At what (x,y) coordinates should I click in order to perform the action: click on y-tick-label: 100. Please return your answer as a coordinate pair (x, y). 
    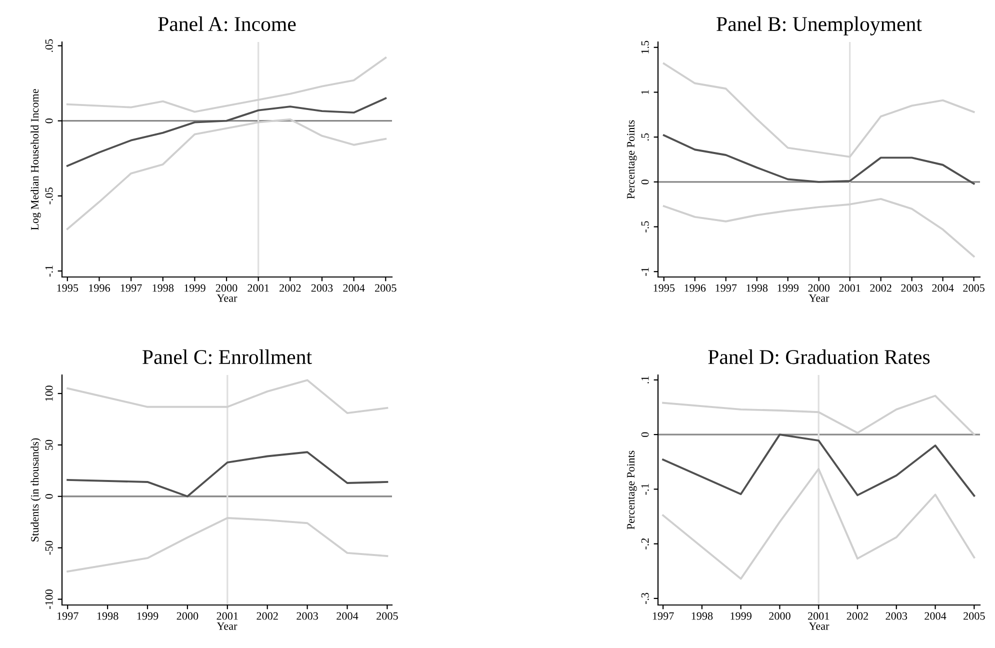
    Looking at the image, I should click on (49, 393).